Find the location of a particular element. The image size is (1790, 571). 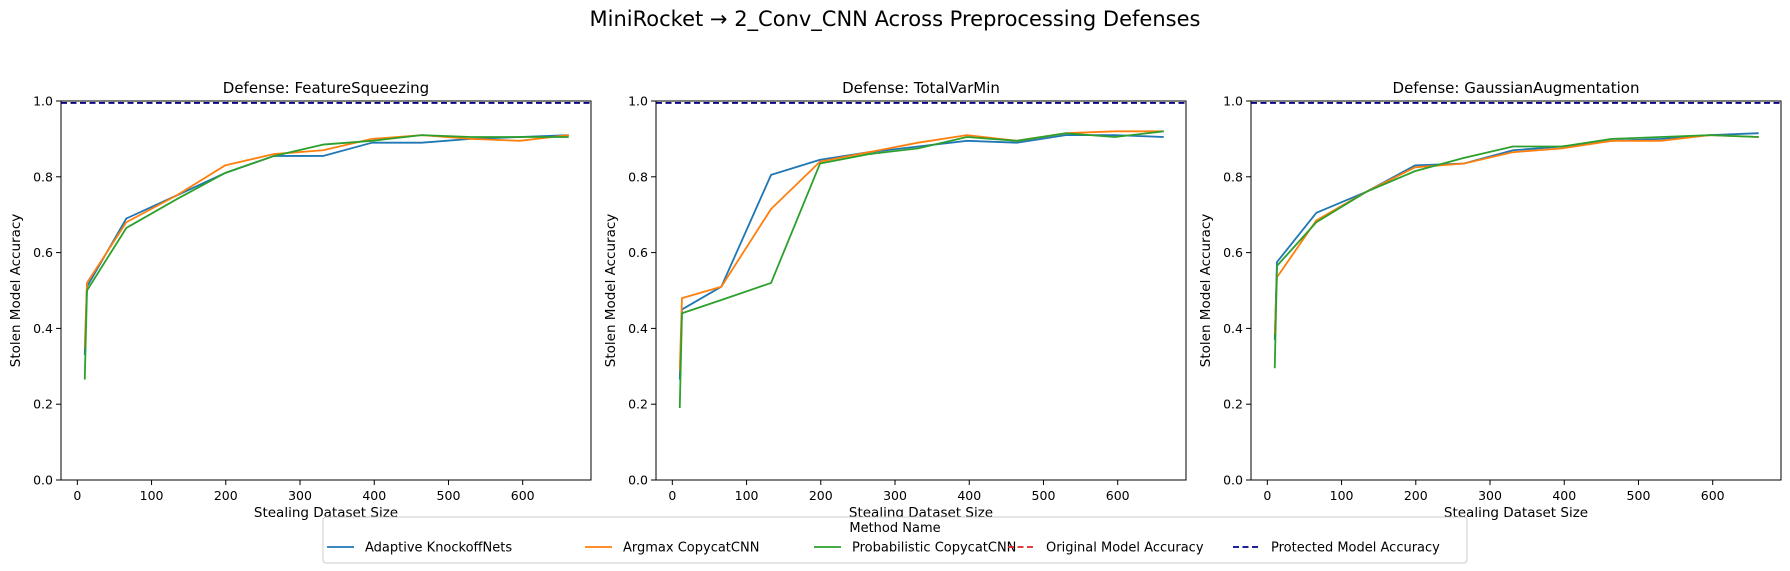

legend-item-original-model-accuracy: Original Model Accuracy is located at coordinates (1106, 548).